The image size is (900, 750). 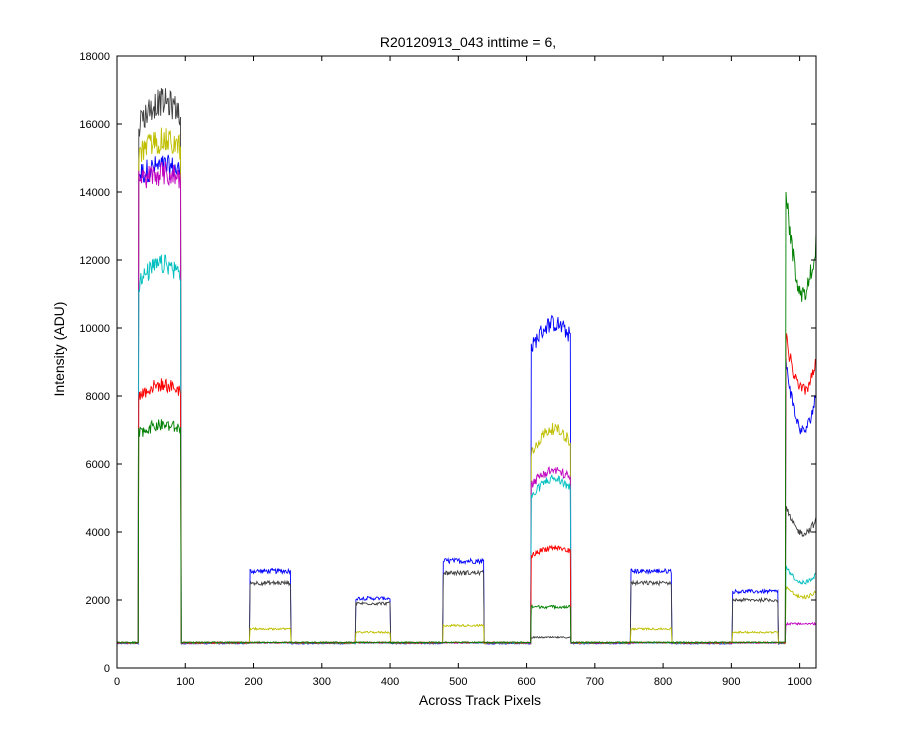 I want to click on x-tick-label: 300, so click(x=322, y=682).